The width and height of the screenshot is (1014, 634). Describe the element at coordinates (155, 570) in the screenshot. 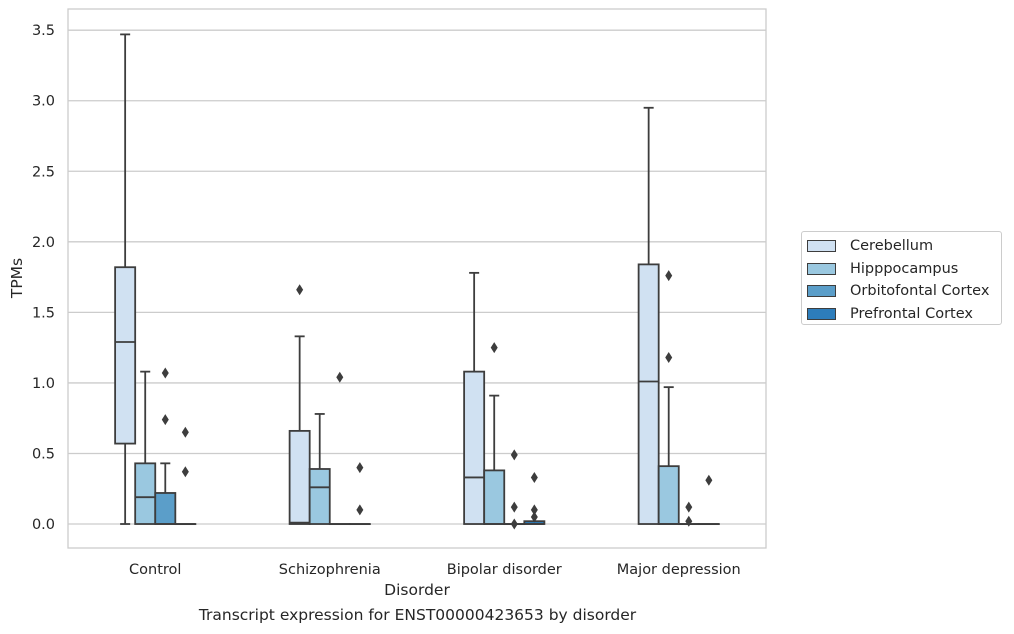

I see `x-tick-label: Control` at that location.